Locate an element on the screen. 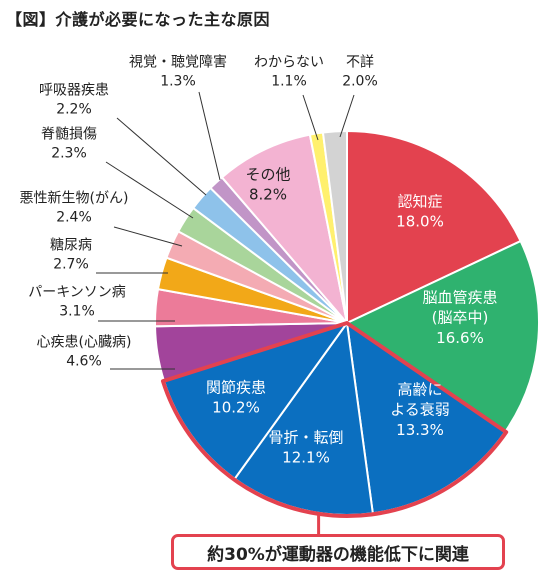 The width and height of the screenshot is (550, 582). slice-value-呼吸器疾患: 2.2% is located at coordinates (74, 110).